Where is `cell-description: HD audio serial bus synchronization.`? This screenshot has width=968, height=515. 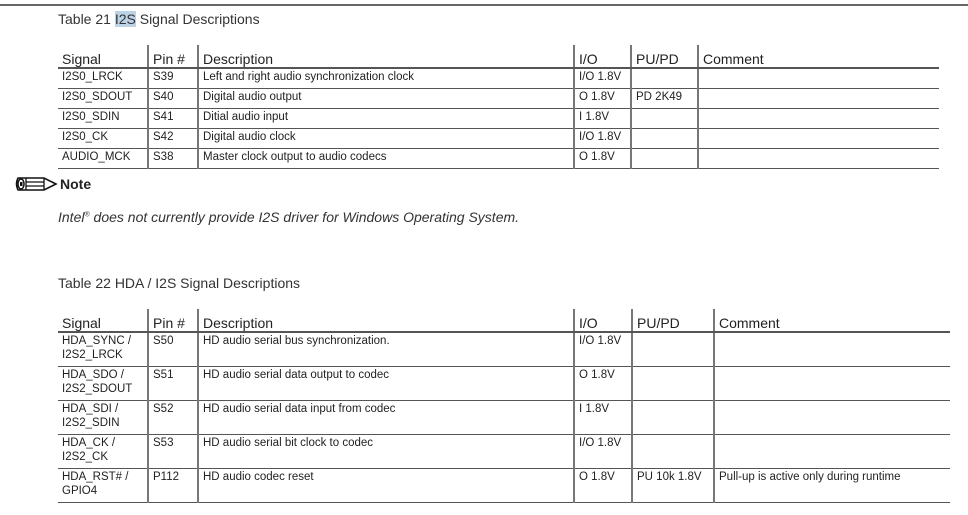
cell-description: HD audio serial bus synchronization. is located at coordinates (385, 349).